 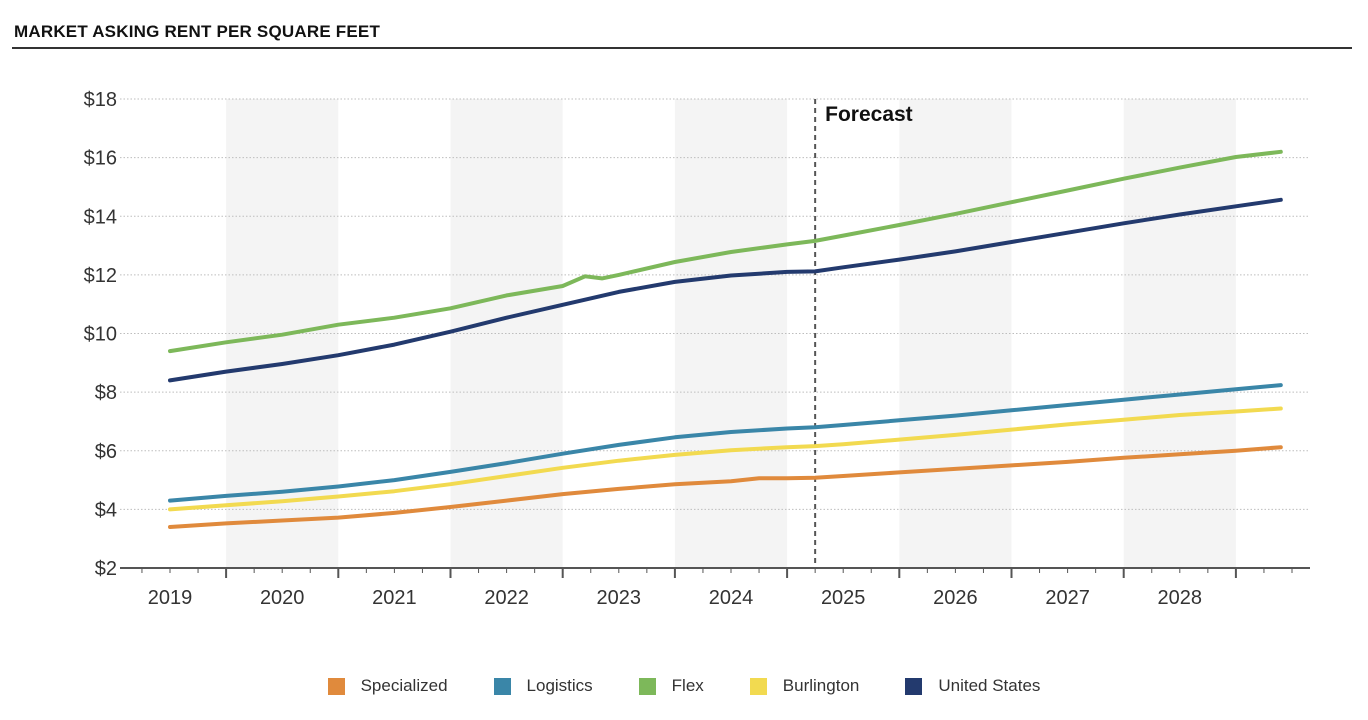 What do you see at coordinates (955, 333) in the screenshot?
I see `year-band` at bounding box center [955, 333].